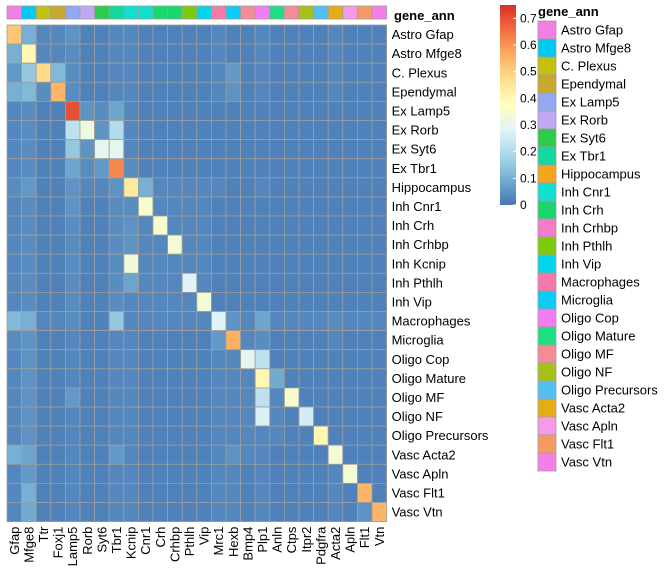 The image size is (672, 576). Describe the element at coordinates (528, 45) in the screenshot. I see `colorbar-tick-label: 0.6` at that location.